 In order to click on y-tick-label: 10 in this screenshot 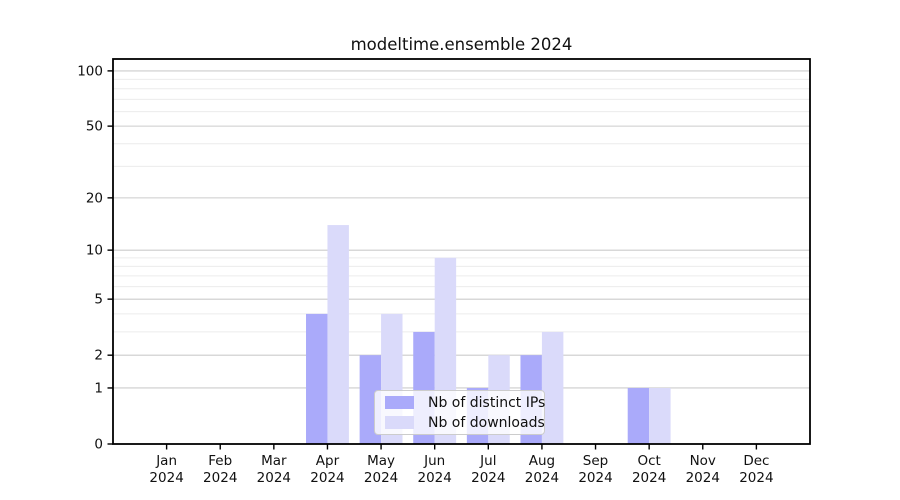, I will do `click(94, 251)`.